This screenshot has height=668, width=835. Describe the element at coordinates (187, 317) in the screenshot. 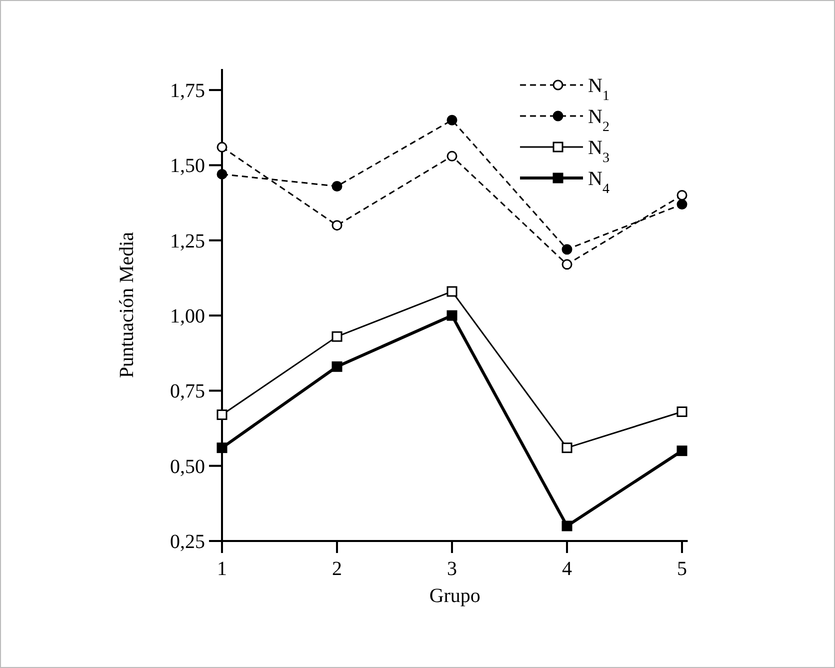

I see `y-tick-label: 1,00` at that location.